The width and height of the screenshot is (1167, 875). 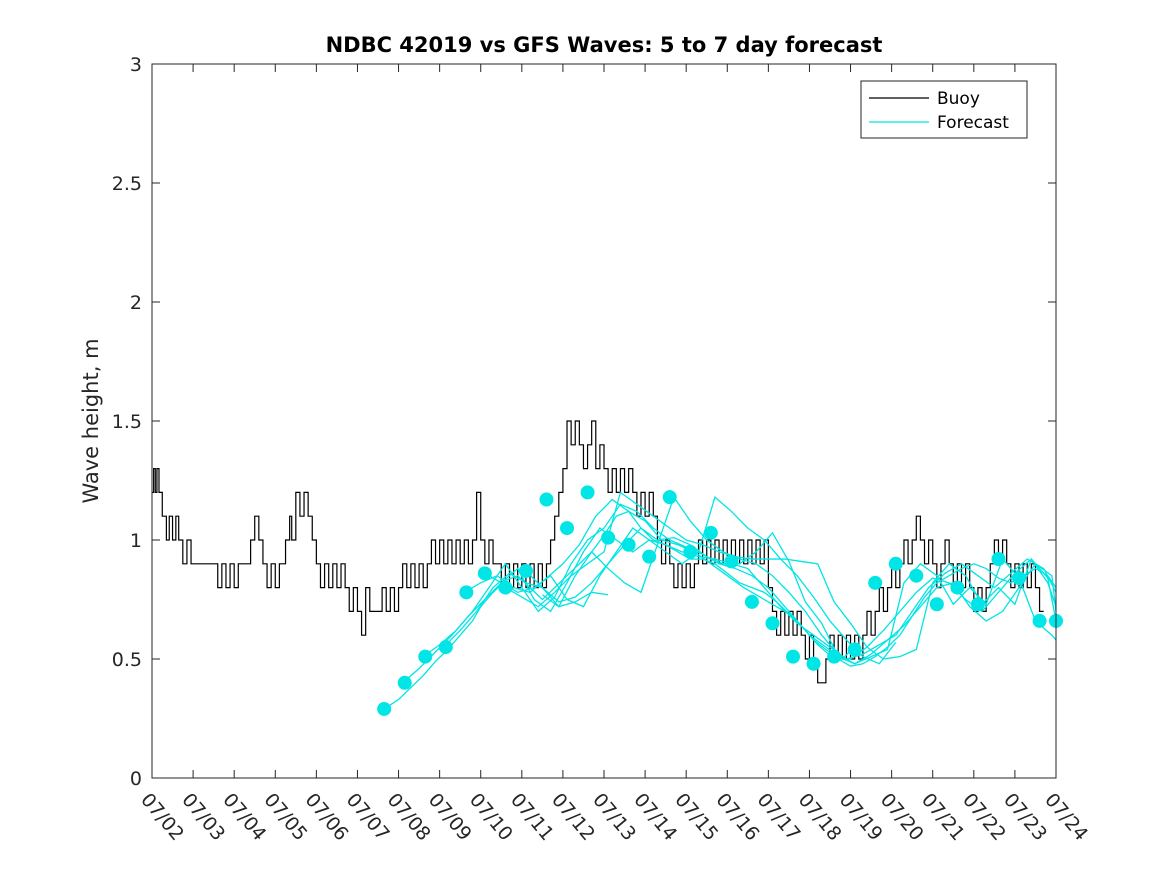 I want to click on y-tick-label: 2, so click(x=136, y=303).